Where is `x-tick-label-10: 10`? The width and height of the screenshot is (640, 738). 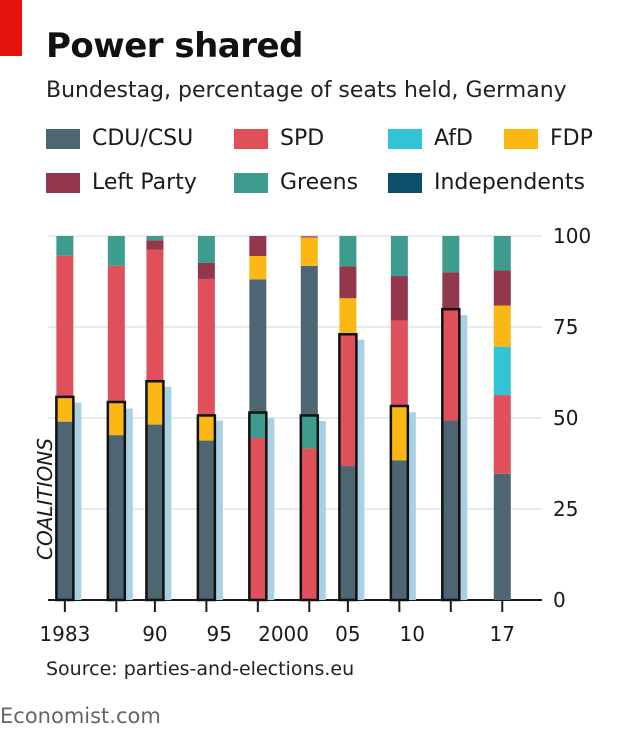 x-tick-label-10: 10 is located at coordinates (411, 634).